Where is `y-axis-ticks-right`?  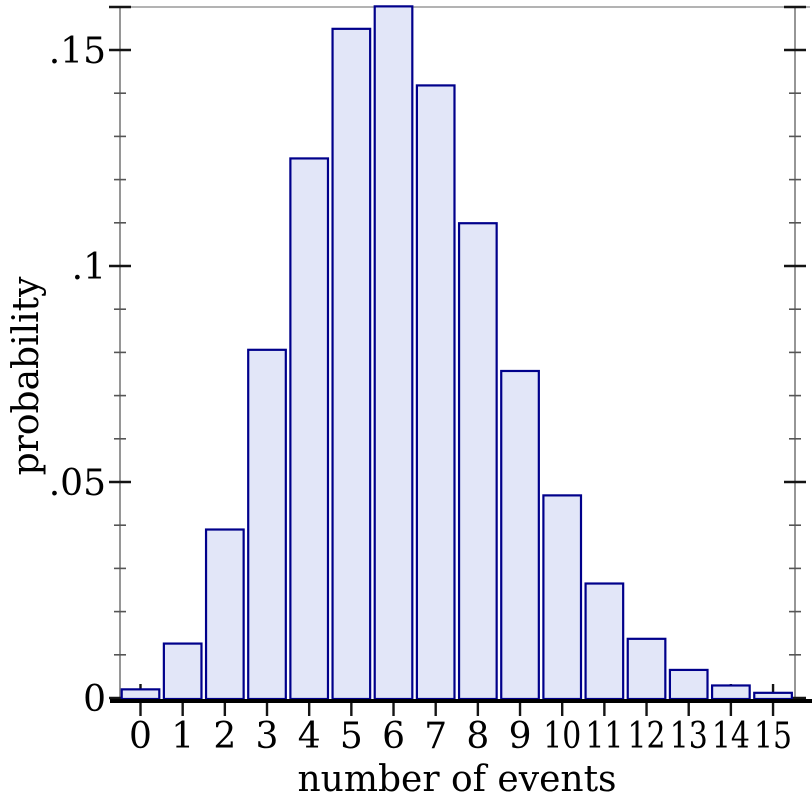
y-axis-ticks-right is located at coordinates (795, 374).